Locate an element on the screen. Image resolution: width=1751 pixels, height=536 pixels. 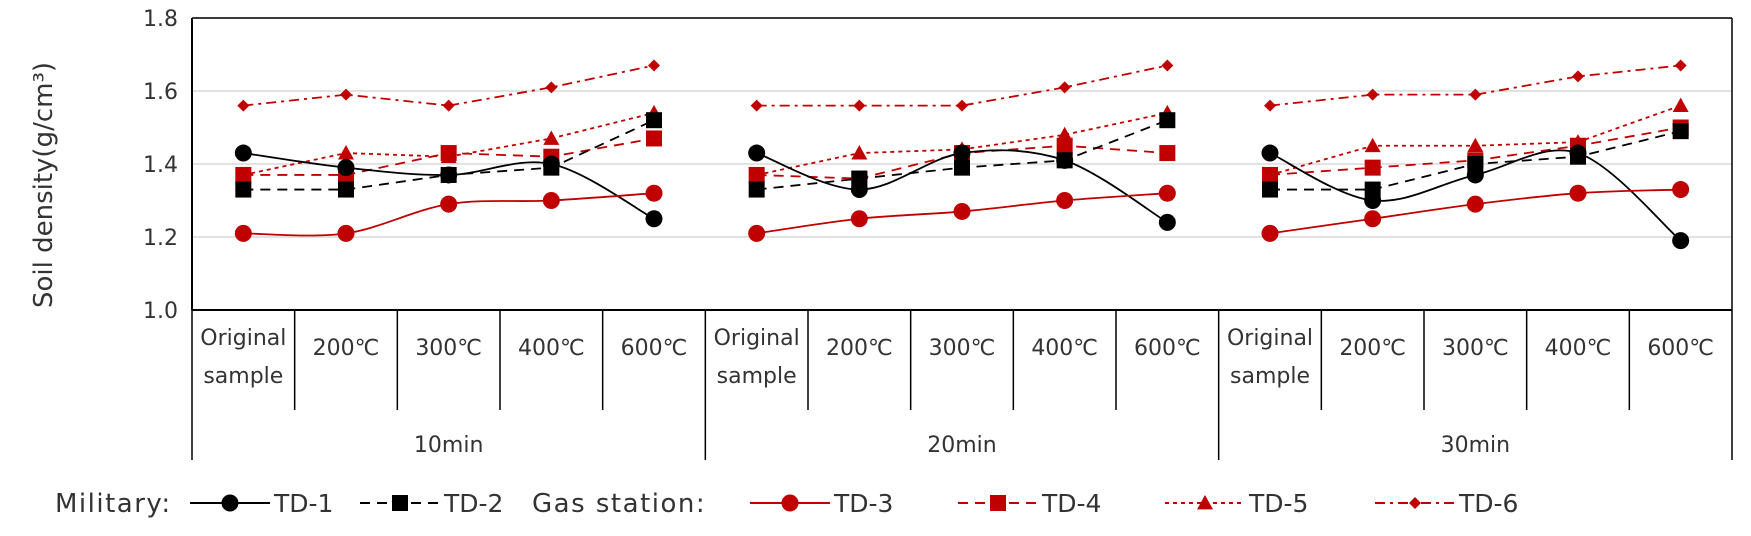
legend-label-td-2: TD-2 is located at coordinates (473, 503).